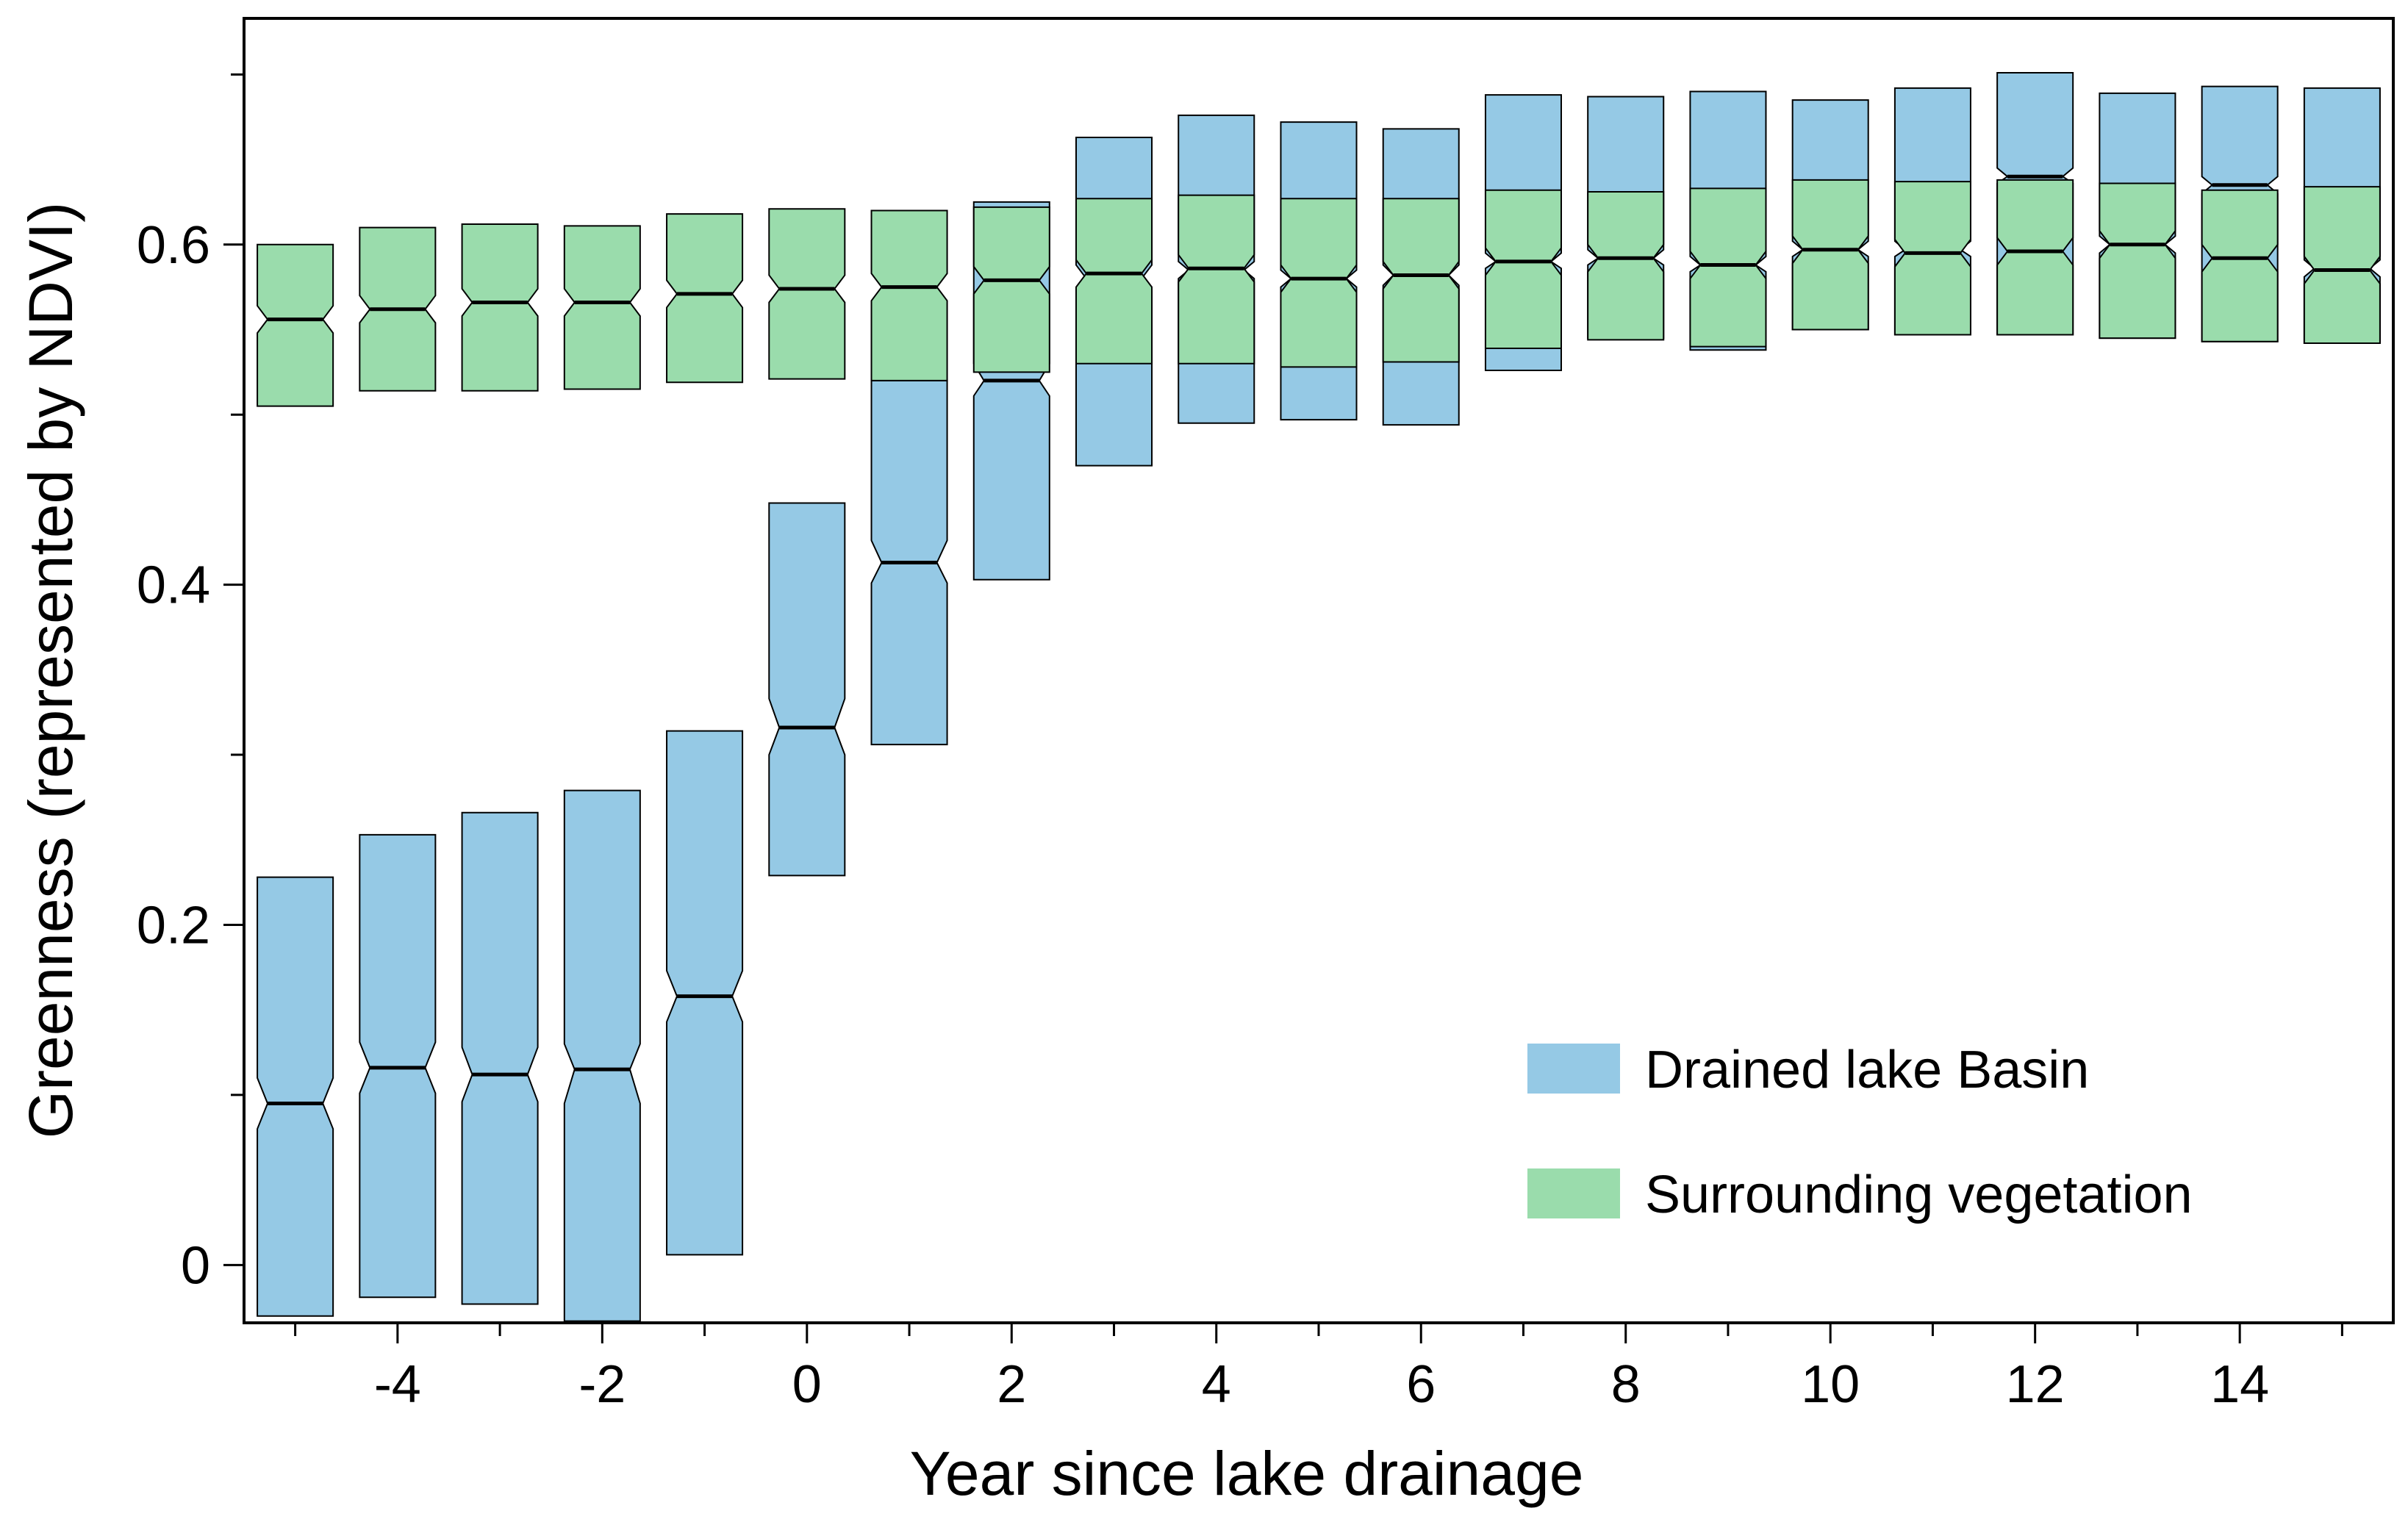 The width and height of the screenshot is (2408, 1533). I want to click on legend-label-surrounding-vegetation: Surrounding vegetation, so click(1919, 1195).